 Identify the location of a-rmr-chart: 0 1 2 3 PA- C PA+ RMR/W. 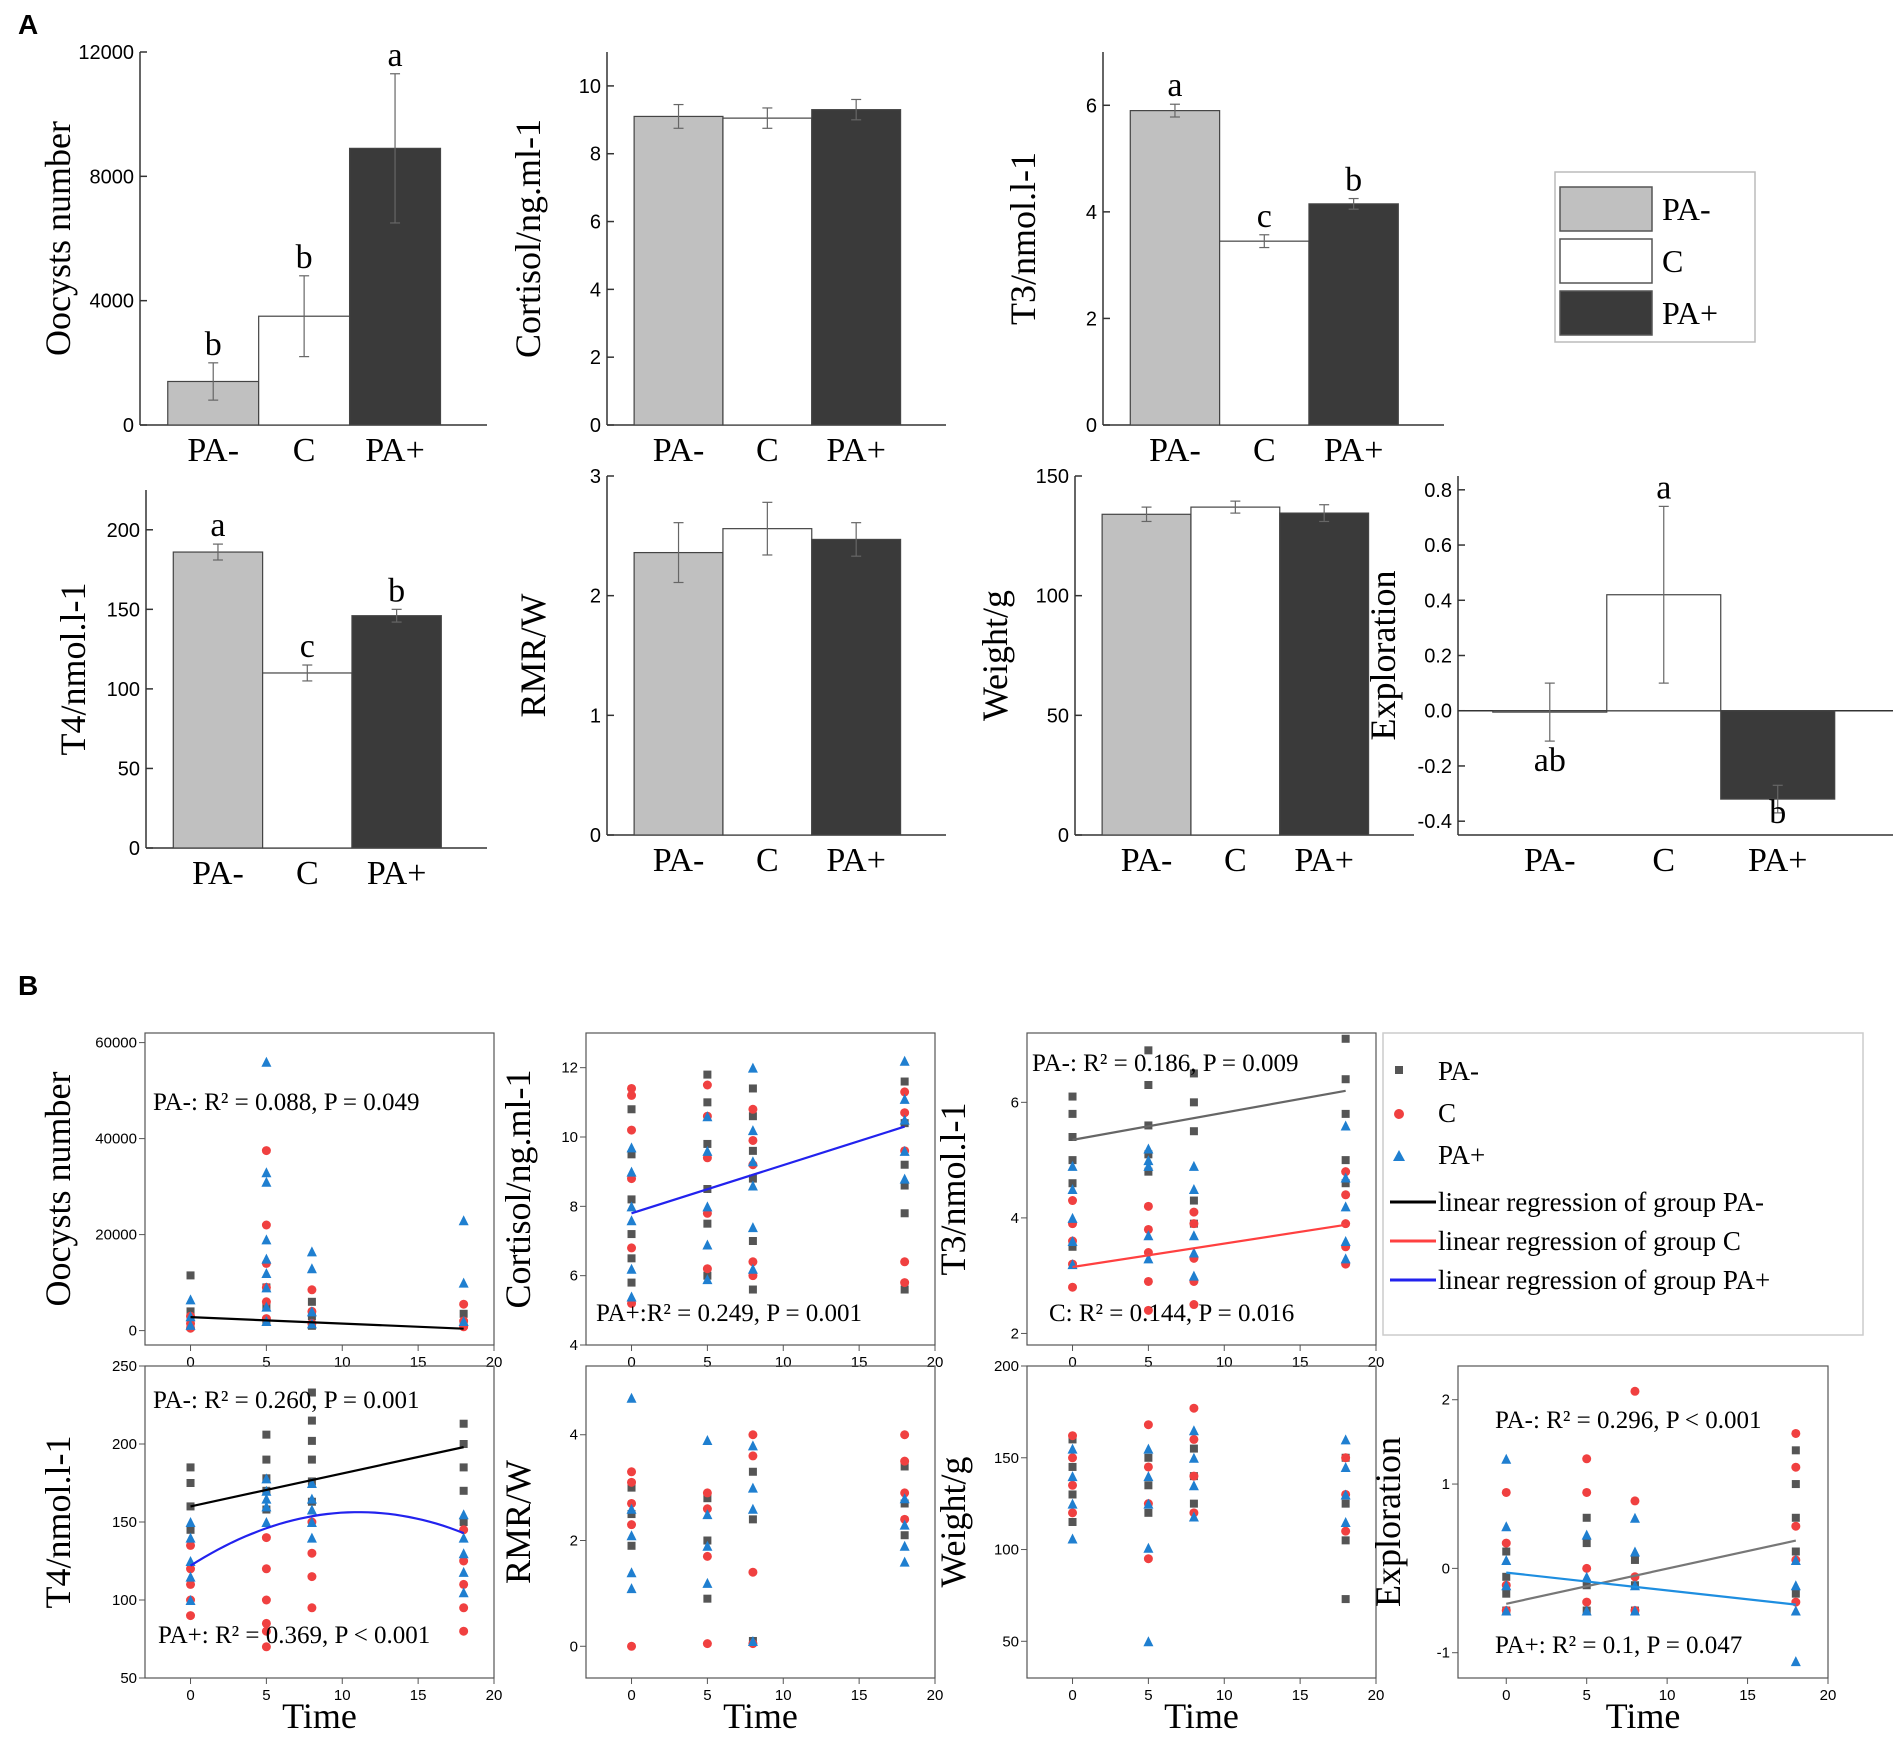
(729, 672).